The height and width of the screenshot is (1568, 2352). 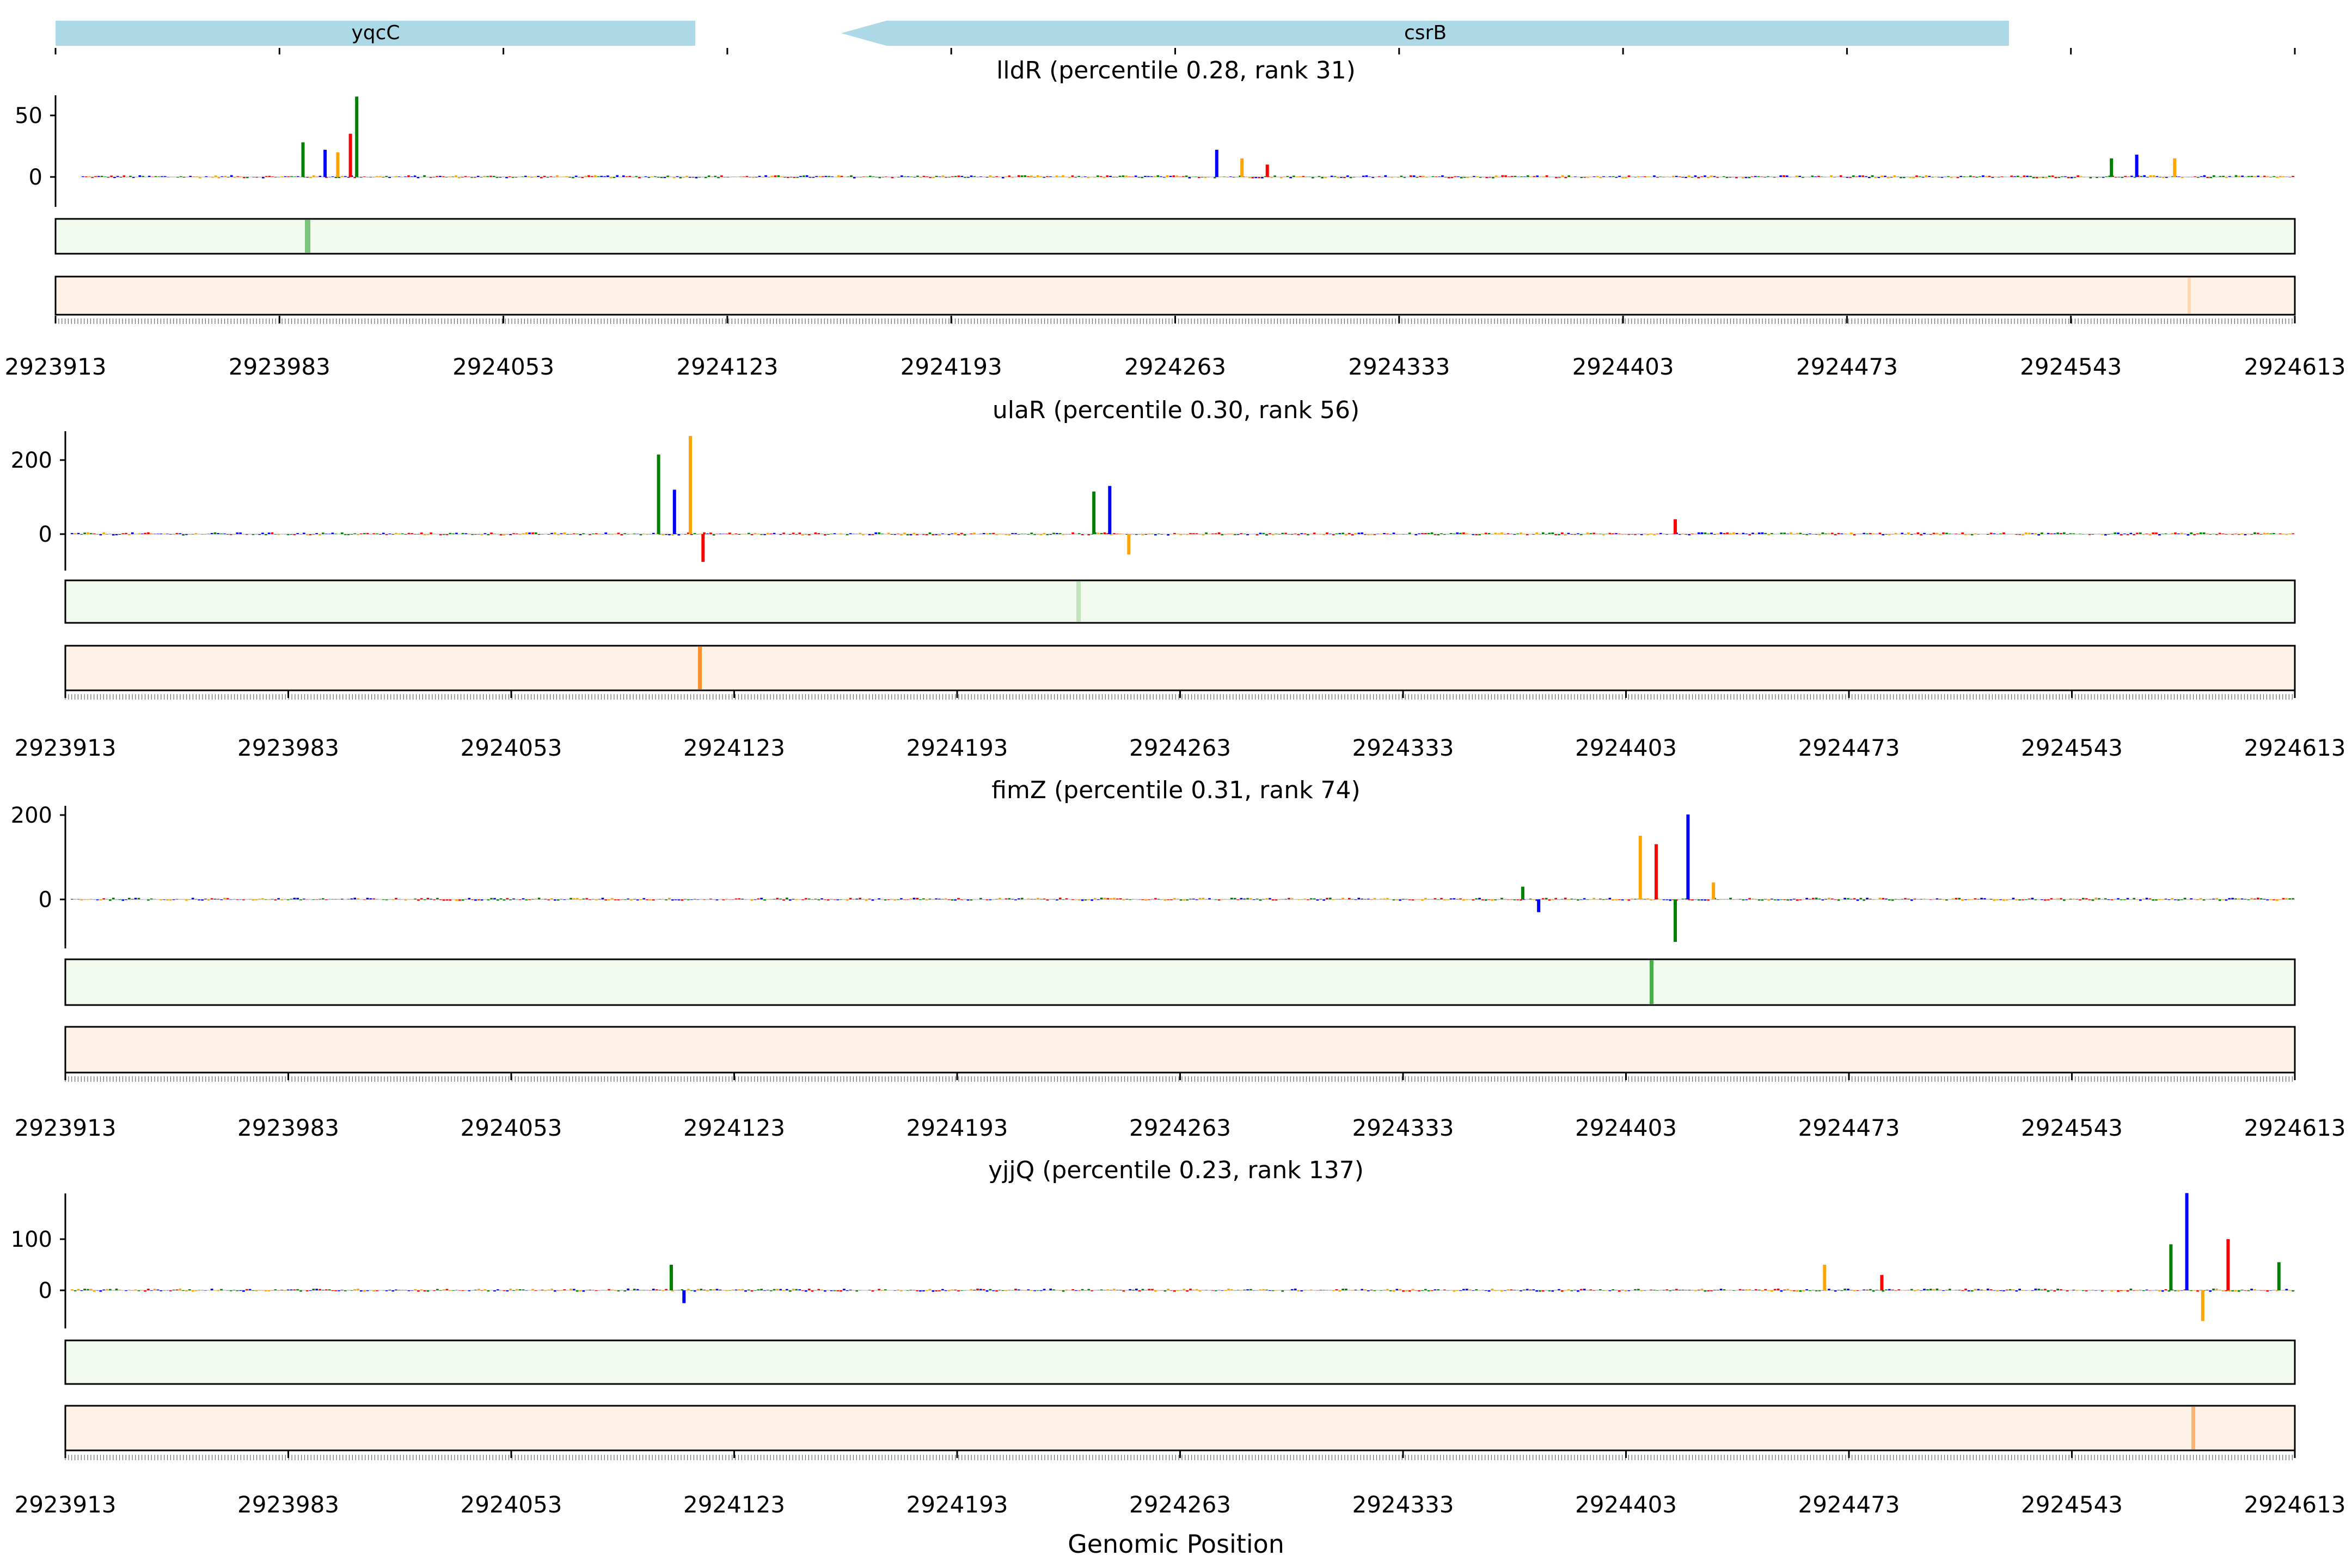 What do you see at coordinates (288, 1127) in the screenshot?
I see `x-tick-label: 2923983` at bounding box center [288, 1127].